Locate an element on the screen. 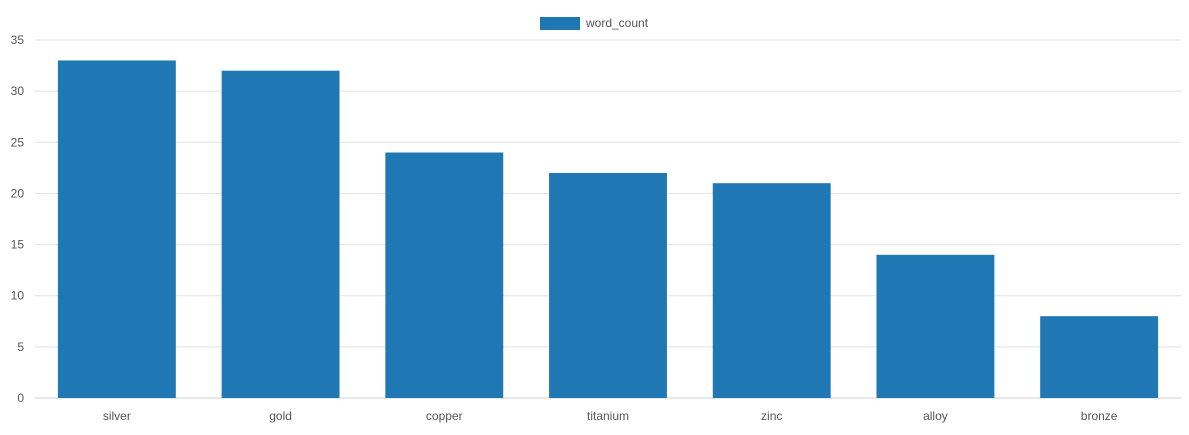 The width and height of the screenshot is (1189, 435). y-tick-label: 20 is located at coordinates (18, 193).